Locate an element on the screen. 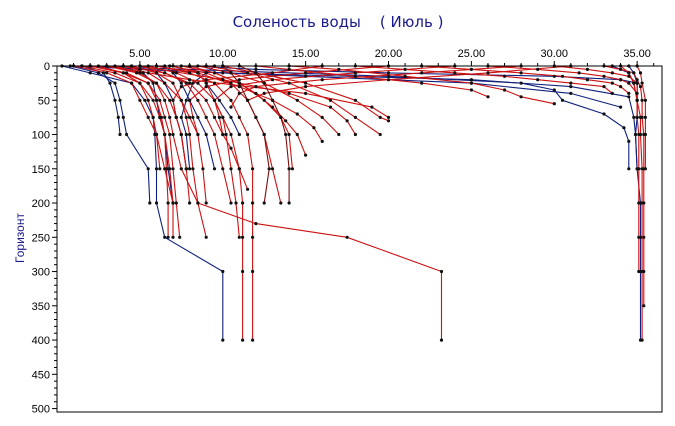 This screenshot has height=426, width=675. x-tick-label-0: 5.00 is located at coordinates (139, 54).